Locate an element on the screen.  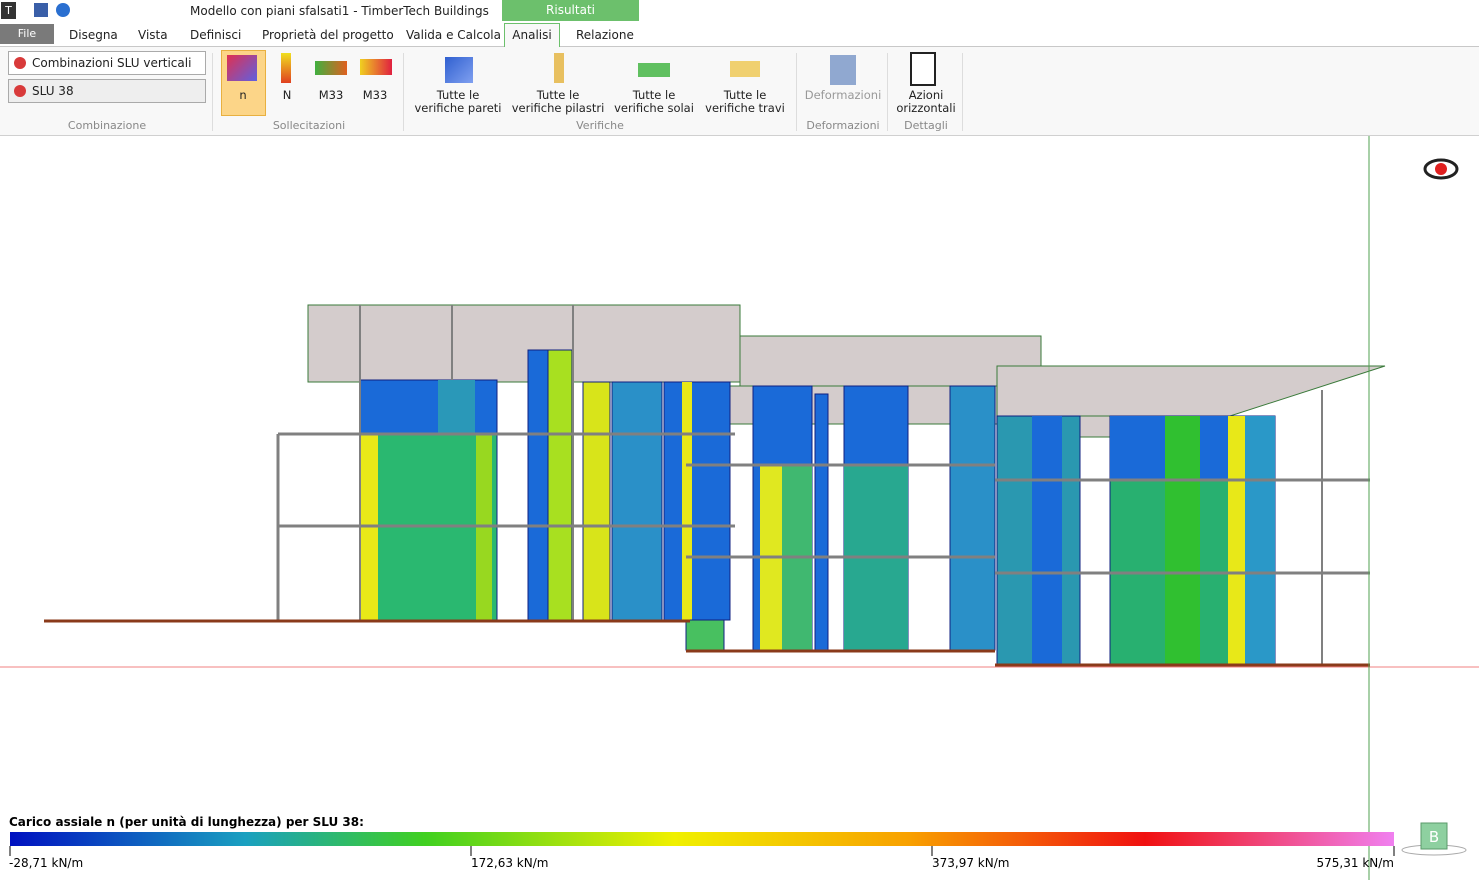
dropdown-text: Combinazioni SLU verticali is located at coordinates (112, 63).